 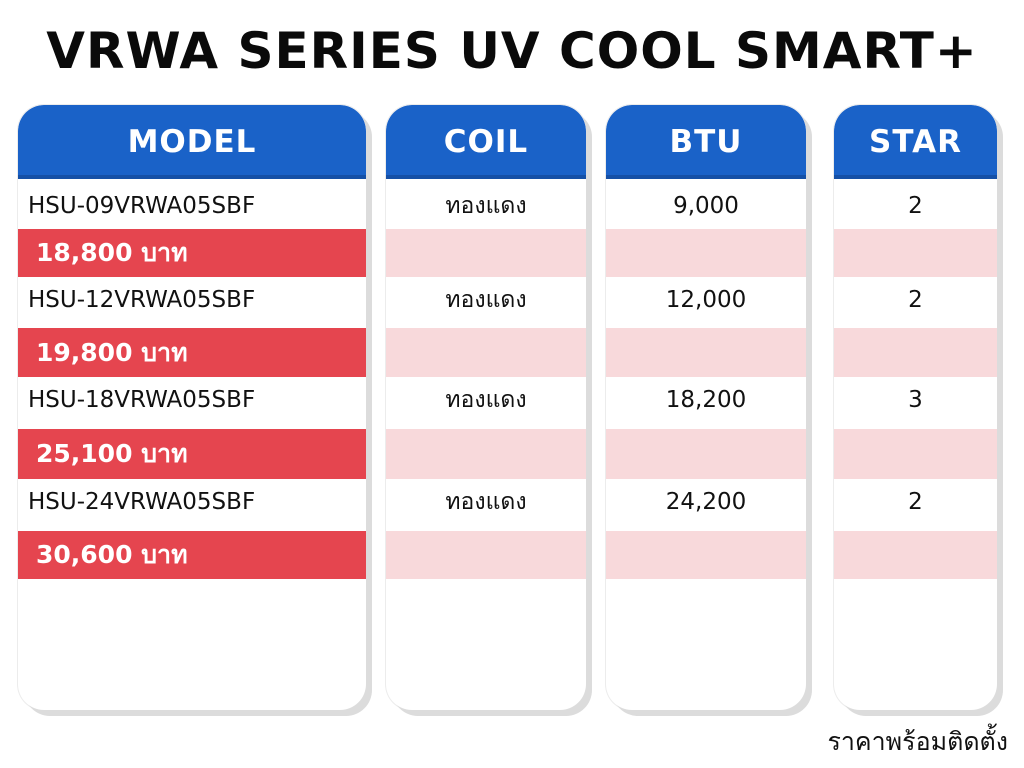 What do you see at coordinates (142, 502) in the screenshot?
I see `model-cell-4: HSU-24VRWA05SBF` at bounding box center [142, 502].